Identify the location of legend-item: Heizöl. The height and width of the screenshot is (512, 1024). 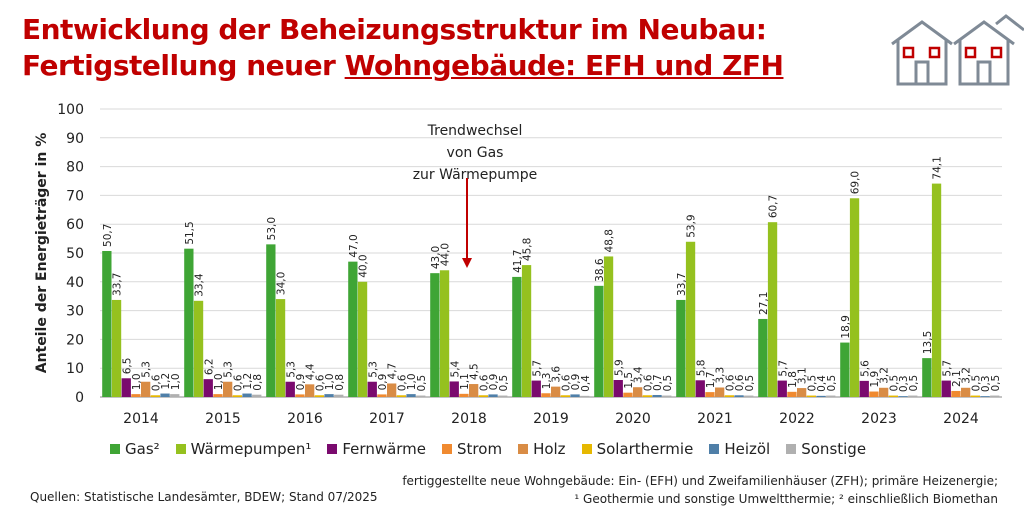
(739, 449).